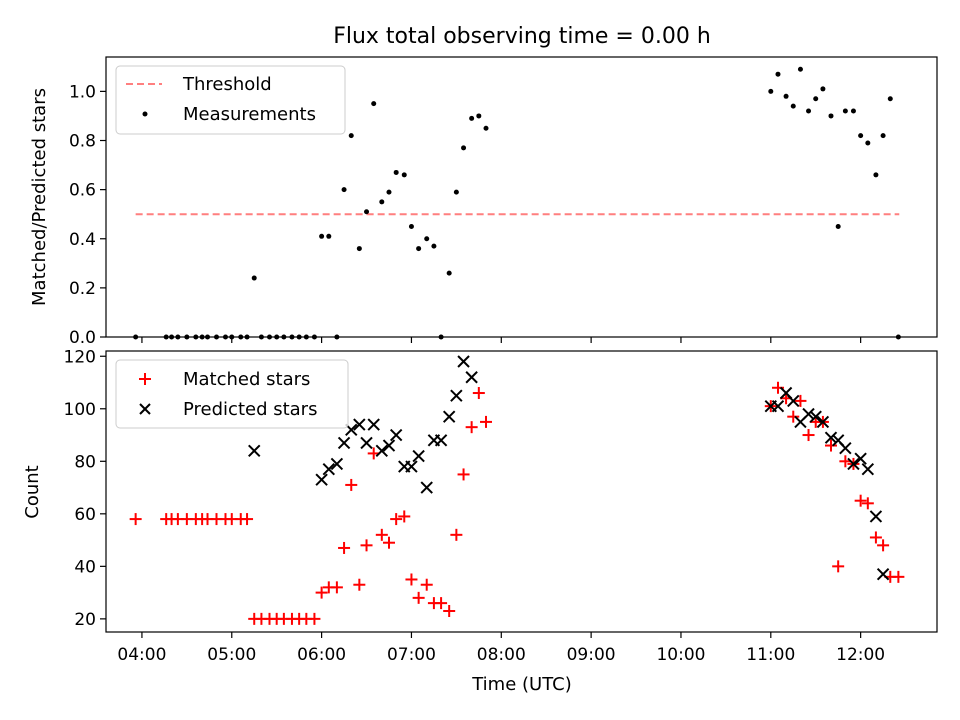 The width and height of the screenshot is (960, 720). I want to click on x-tick-label: 10:00, so click(680, 655).